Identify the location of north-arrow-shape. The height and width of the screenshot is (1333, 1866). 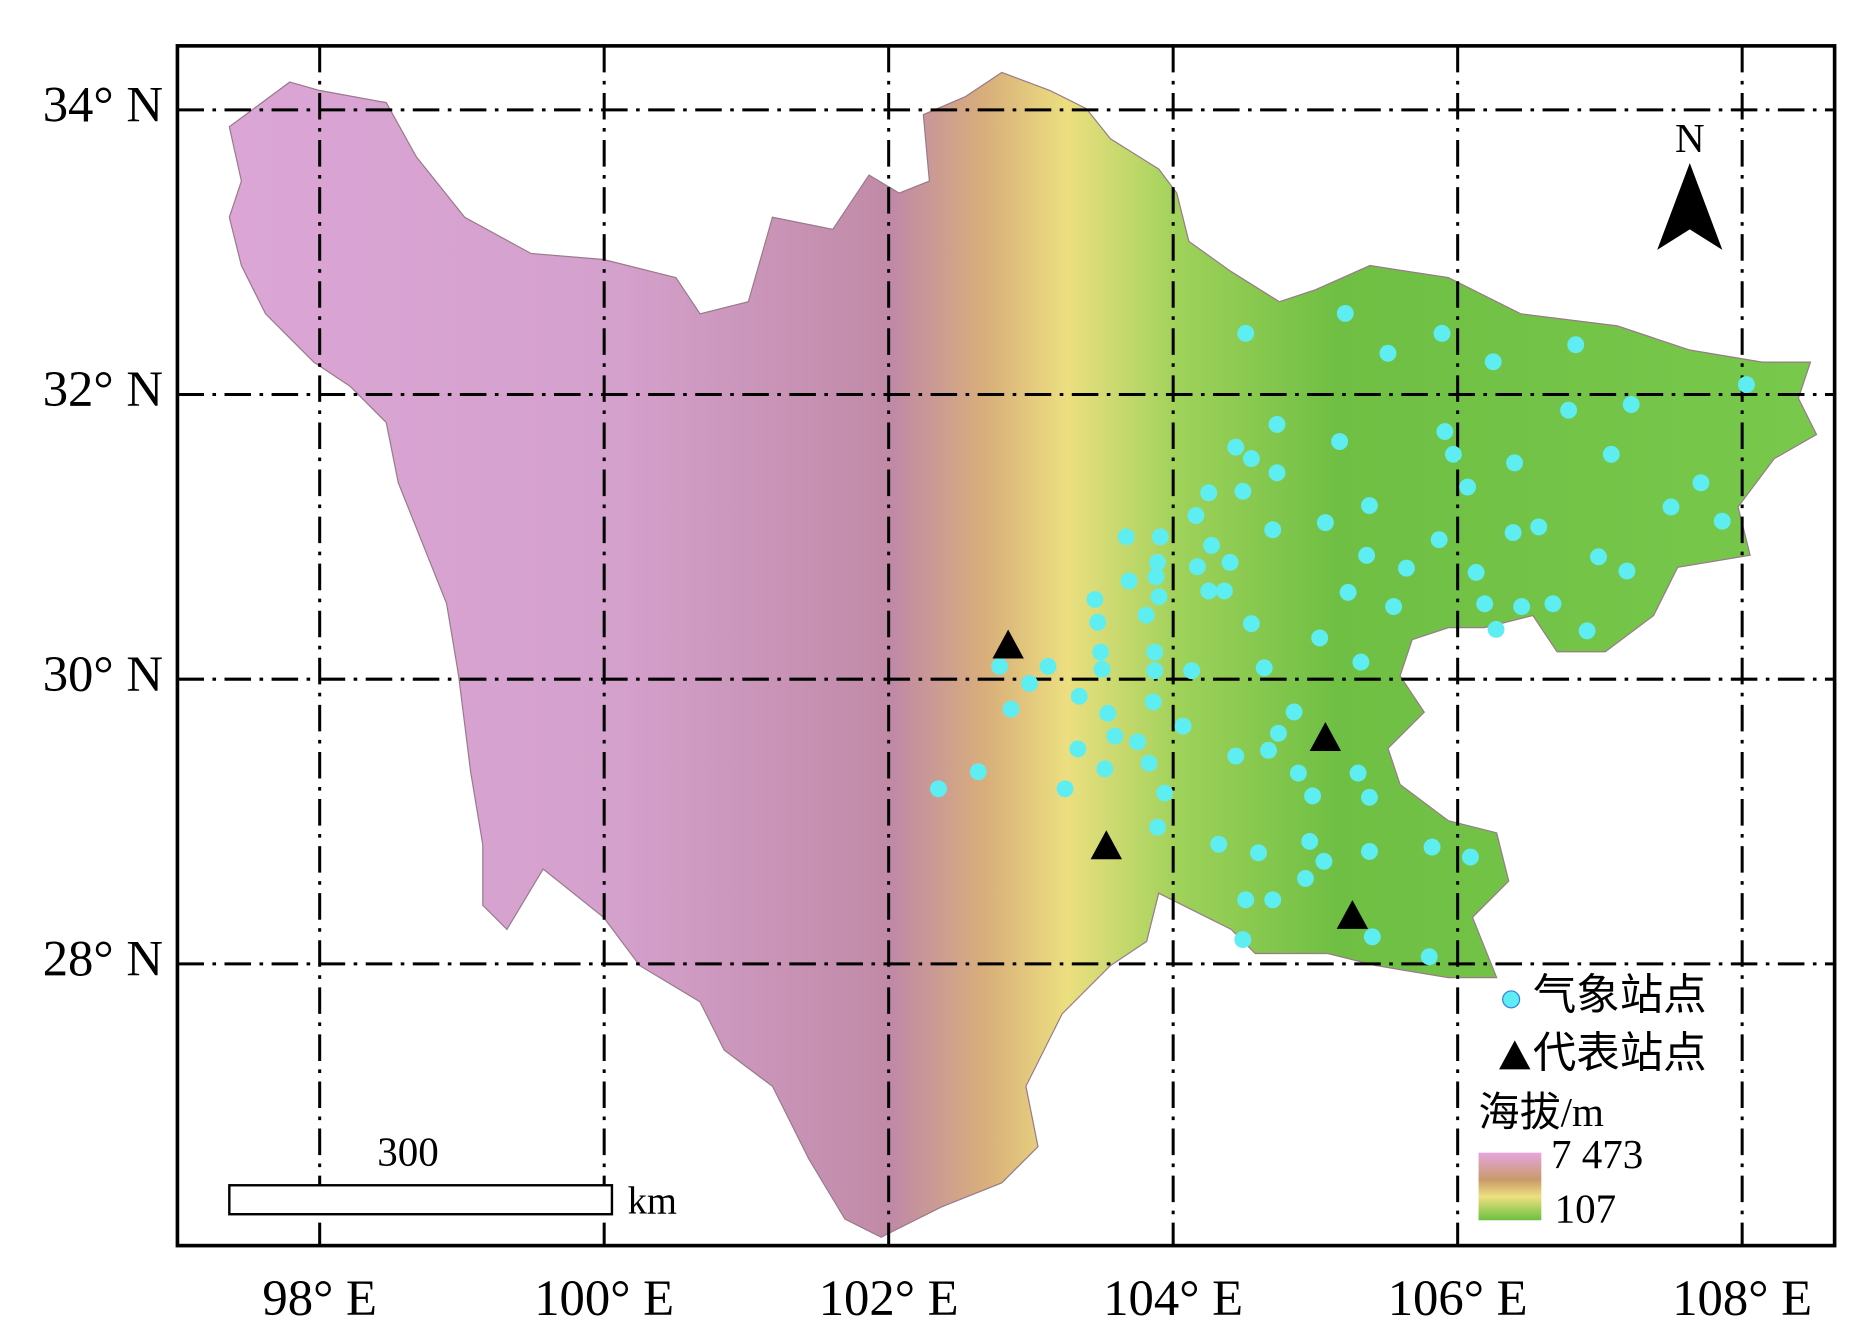
(1690, 206).